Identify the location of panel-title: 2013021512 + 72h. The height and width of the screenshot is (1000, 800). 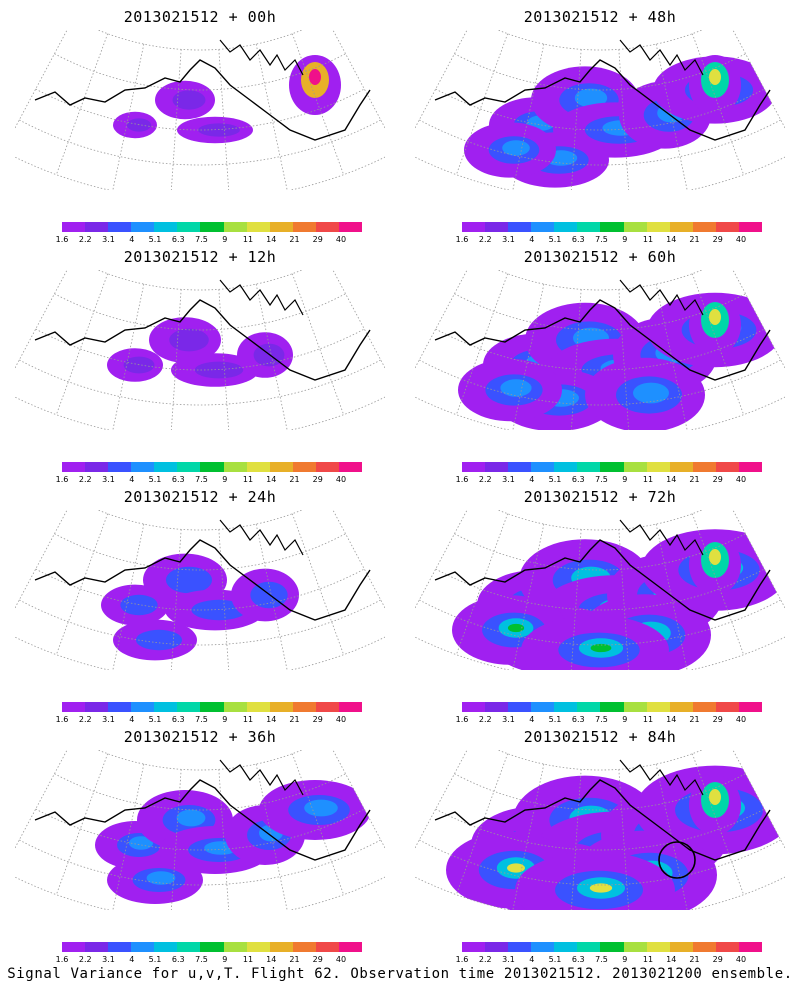
(600, 497).